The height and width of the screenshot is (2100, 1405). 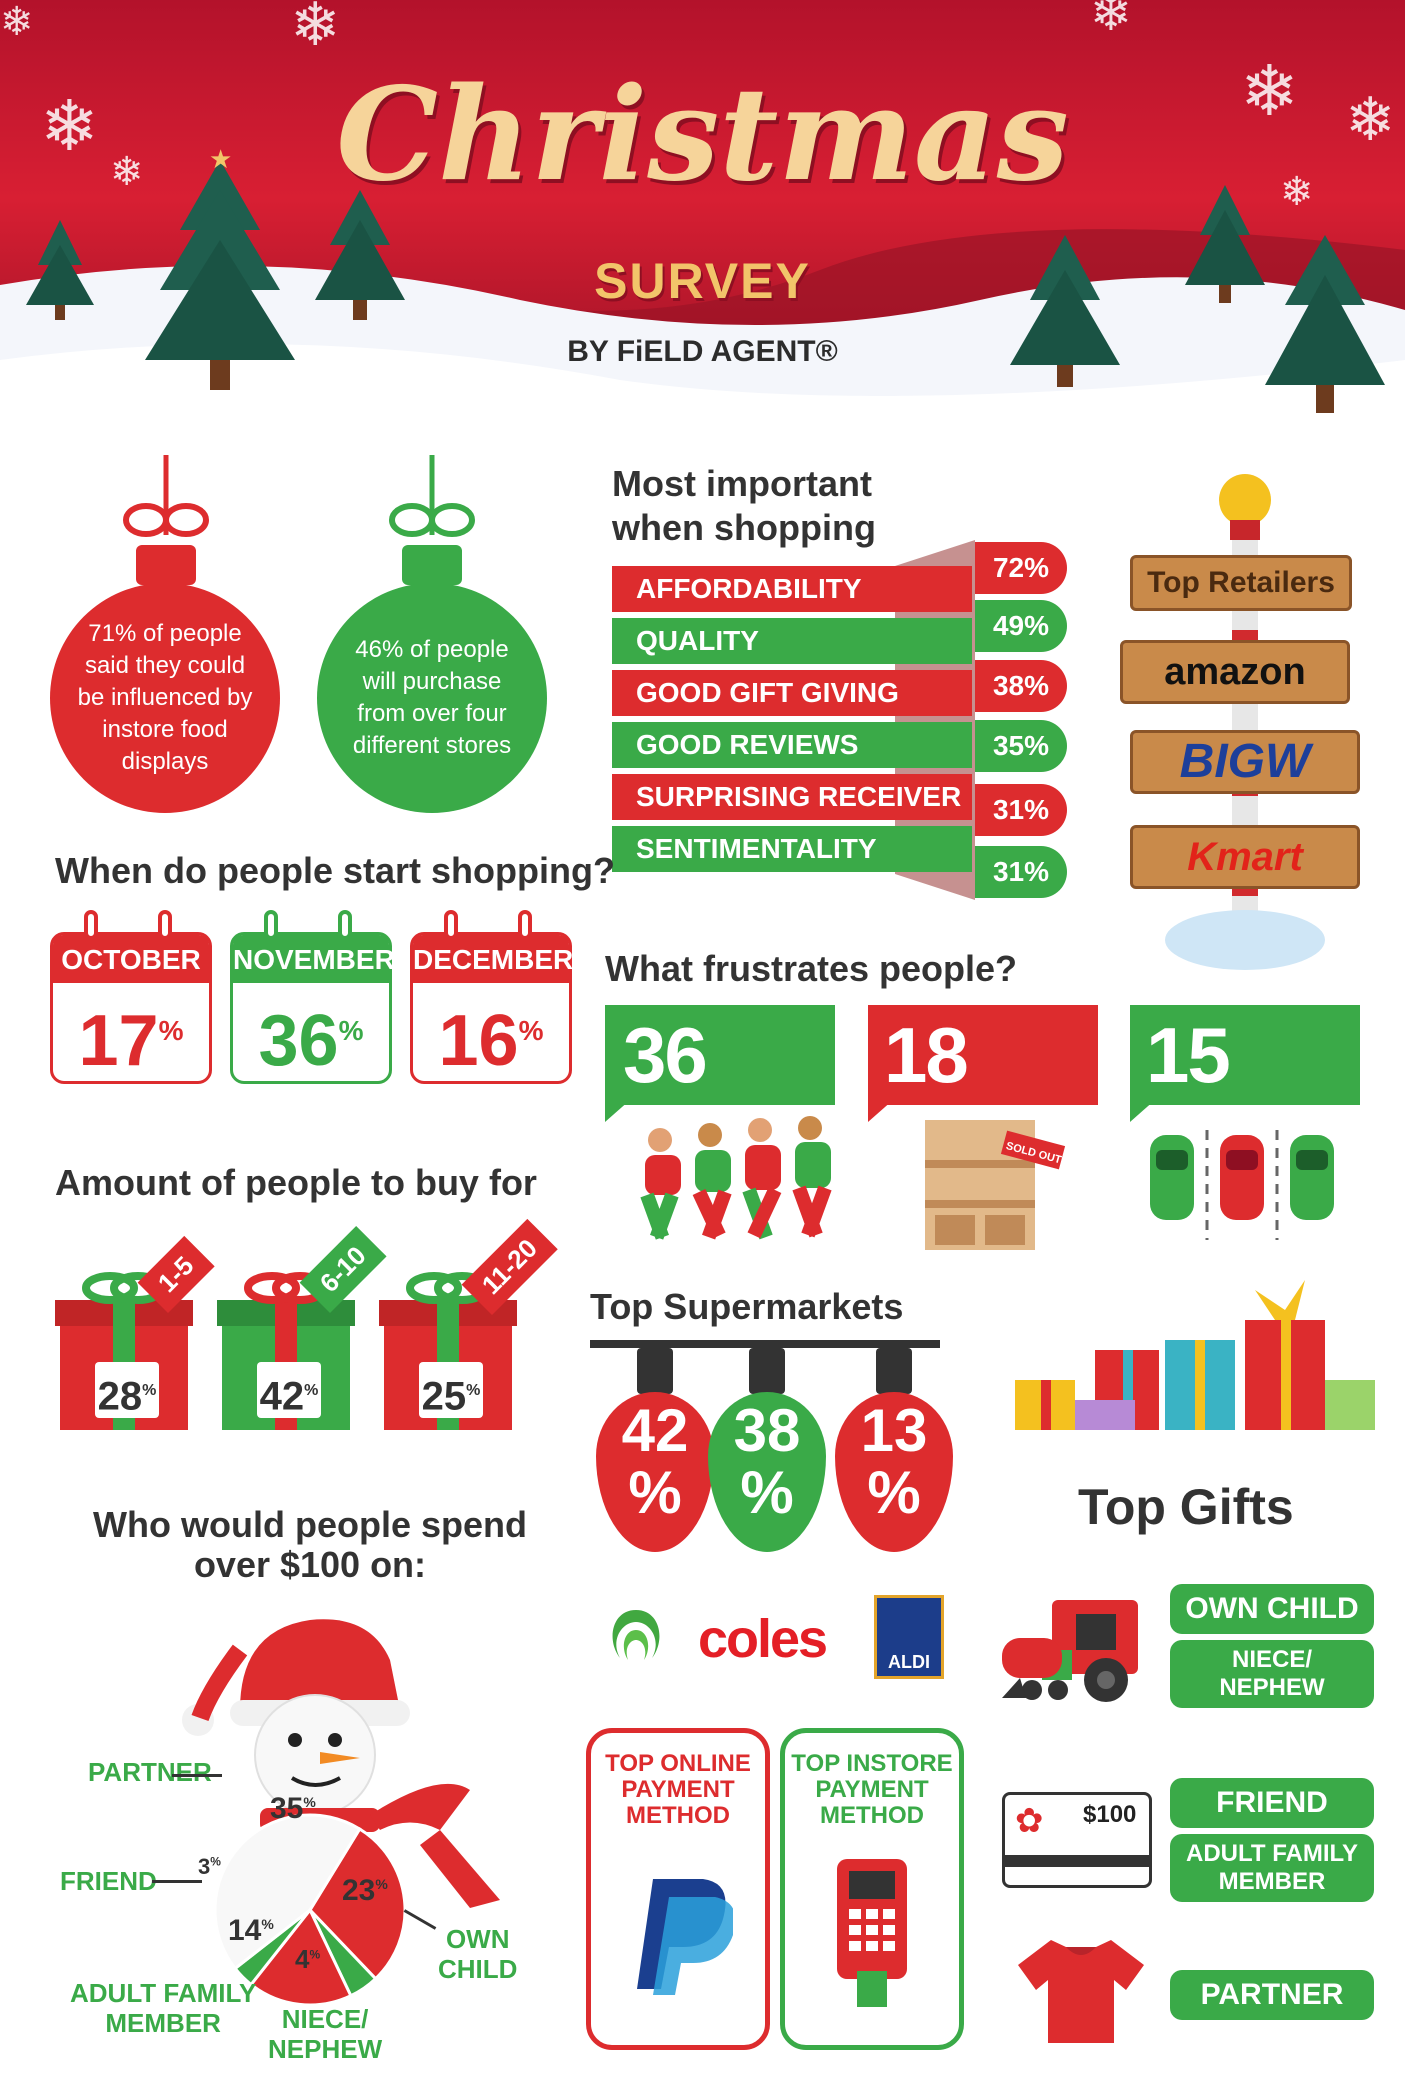 I want to click on important-item: GOOD REVIEWS, so click(x=792, y=745).